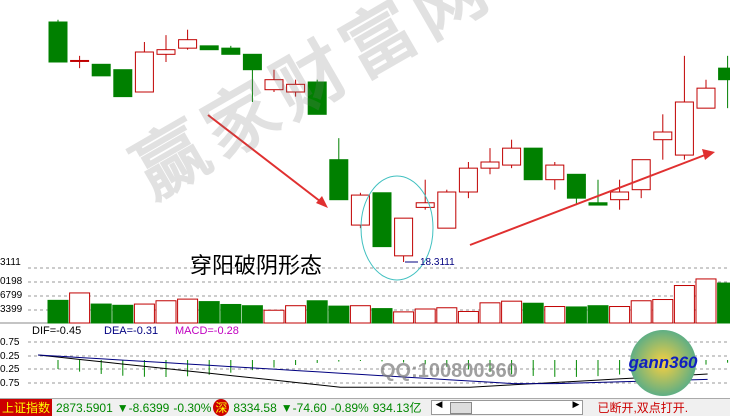  Describe the element at coordinates (84, 407) in the screenshot. I see `index1-value: 2873.5901` at that location.